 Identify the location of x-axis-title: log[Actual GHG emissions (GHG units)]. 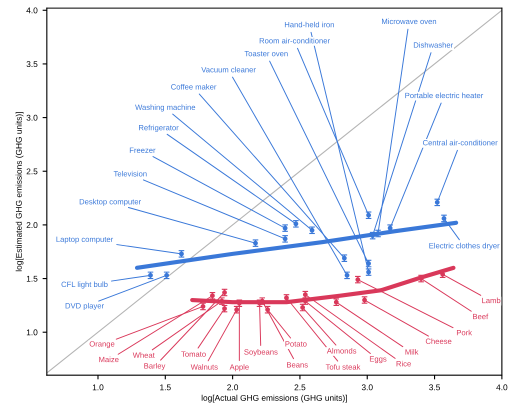
(274, 398).